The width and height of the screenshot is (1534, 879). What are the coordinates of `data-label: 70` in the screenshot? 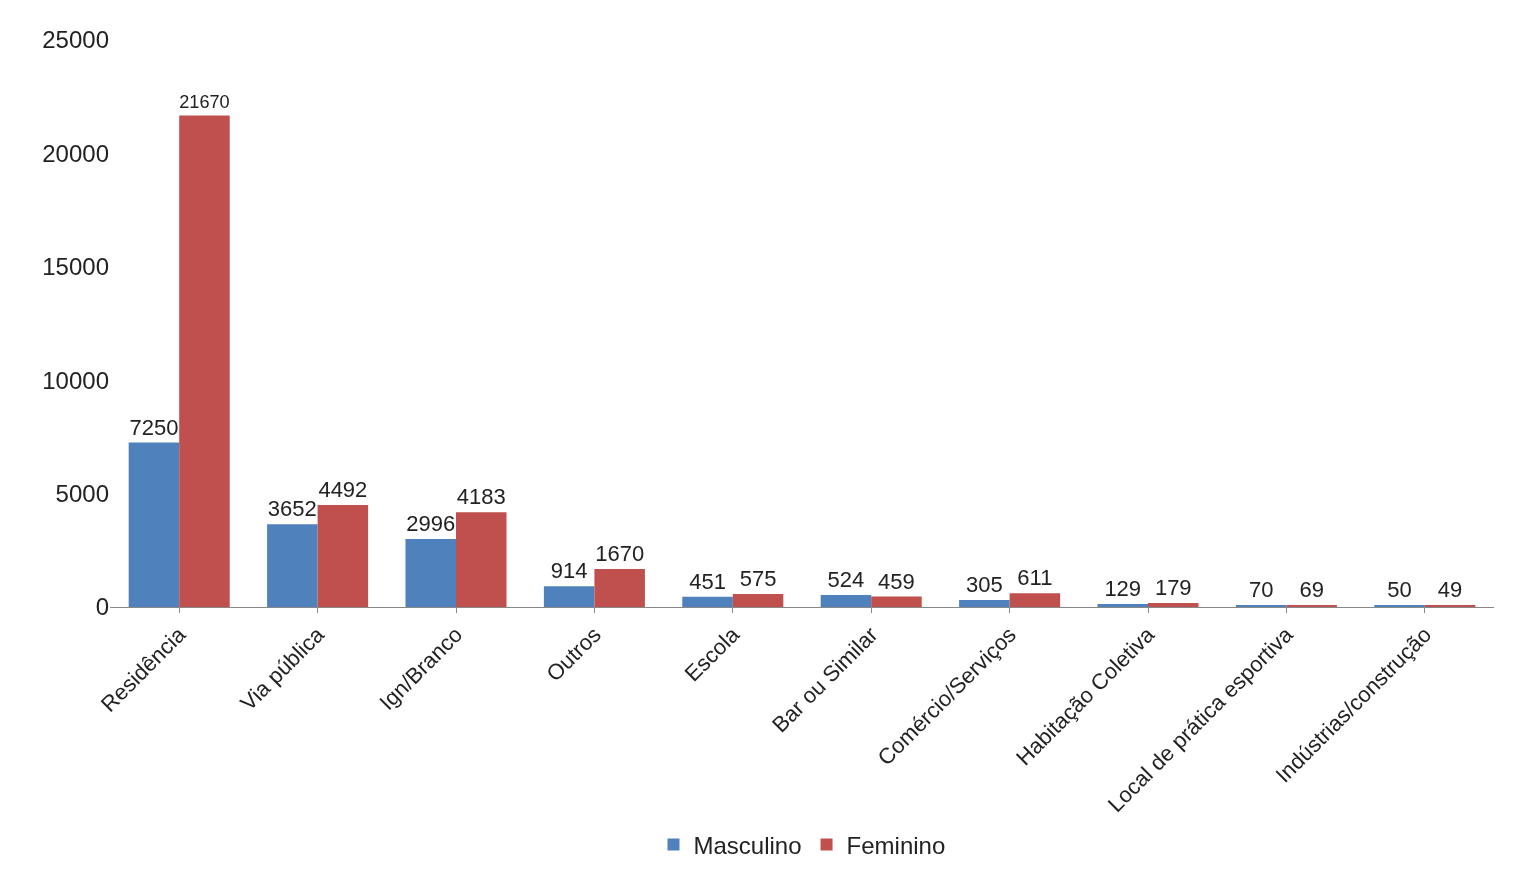 It's located at (1261, 589).